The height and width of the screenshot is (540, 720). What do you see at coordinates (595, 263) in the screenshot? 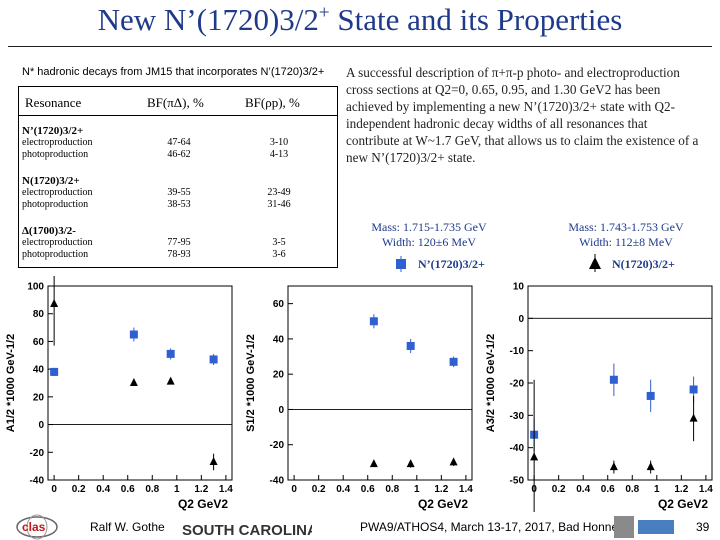
I see `legend-triangle-marker` at bounding box center [595, 263].